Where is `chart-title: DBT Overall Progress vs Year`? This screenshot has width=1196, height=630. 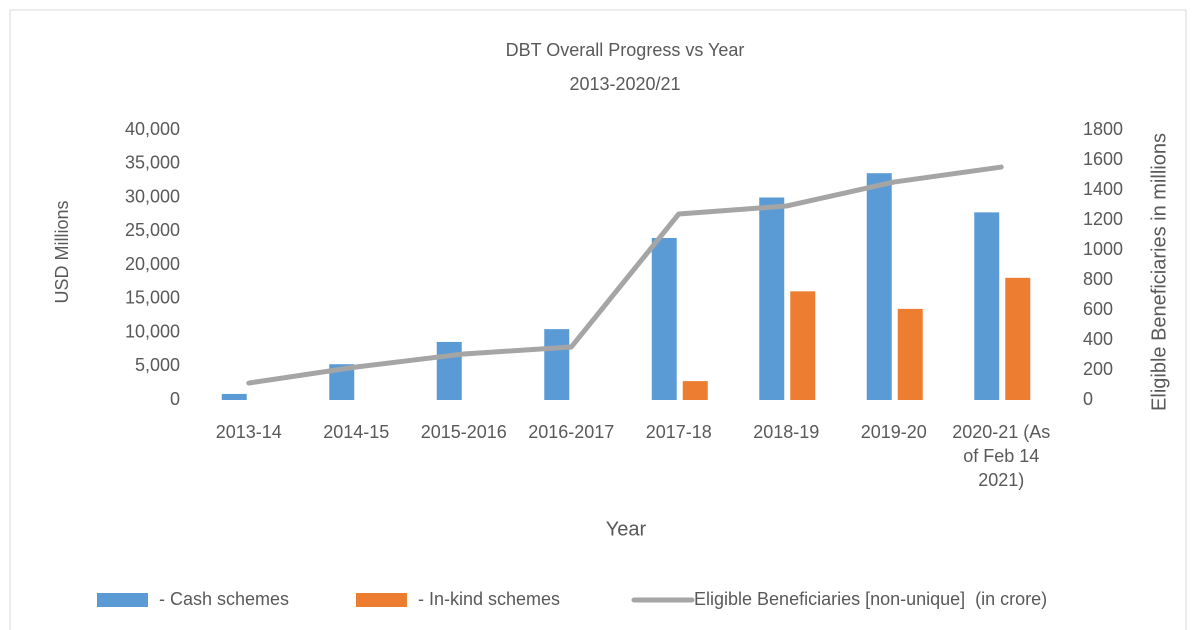 chart-title: DBT Overall Progress vs Year is located at coordinates (625, 50).